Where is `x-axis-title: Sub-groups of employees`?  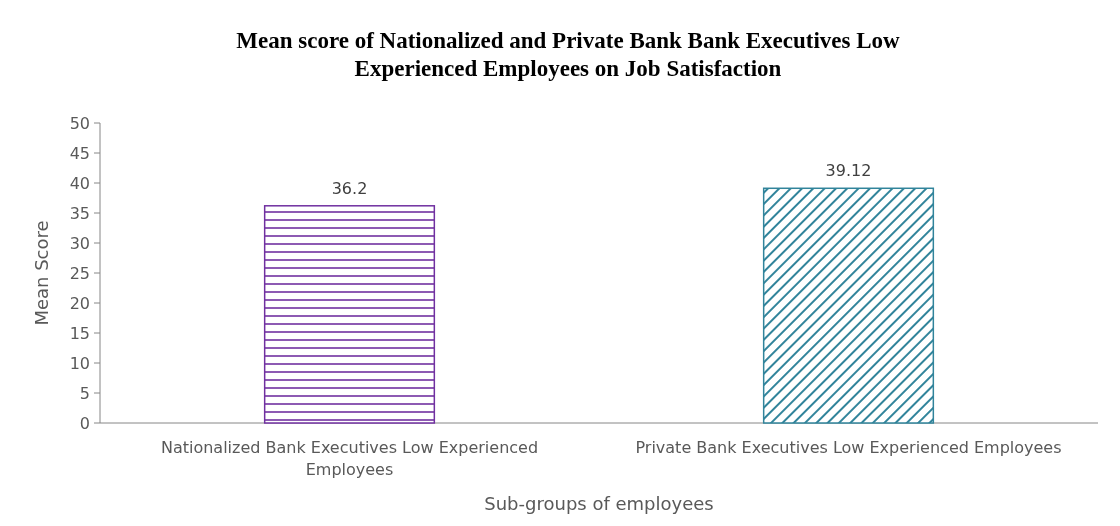
x-axis-title: Sub-groups of employees is located at coordinates (599, 503).